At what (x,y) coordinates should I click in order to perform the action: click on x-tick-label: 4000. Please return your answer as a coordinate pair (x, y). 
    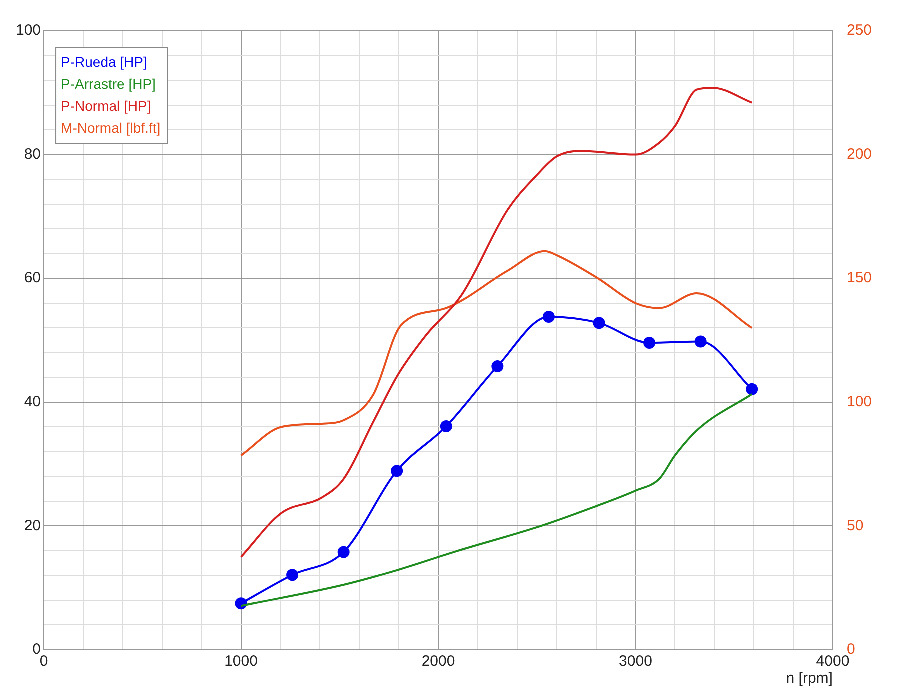
    Looking at the image, I should click on (833, 661).